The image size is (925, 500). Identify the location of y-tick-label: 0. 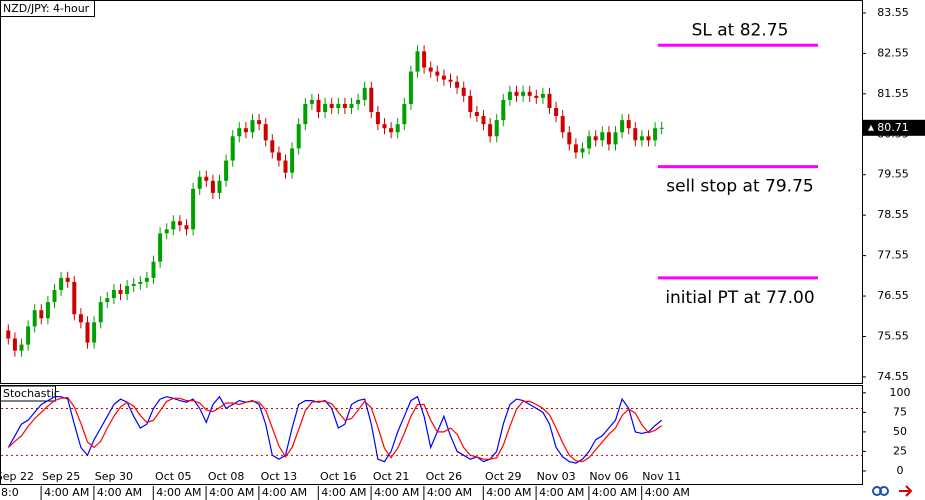
(900, 470).